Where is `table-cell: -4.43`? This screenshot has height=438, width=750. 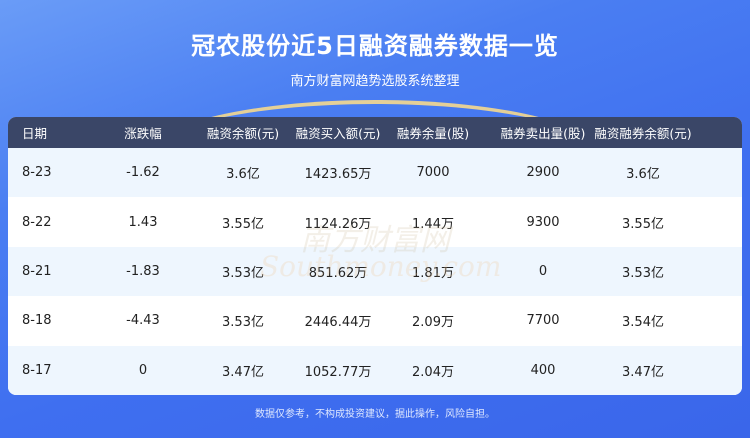
table-cell: -4.43 is located at coordinates (143, 321).